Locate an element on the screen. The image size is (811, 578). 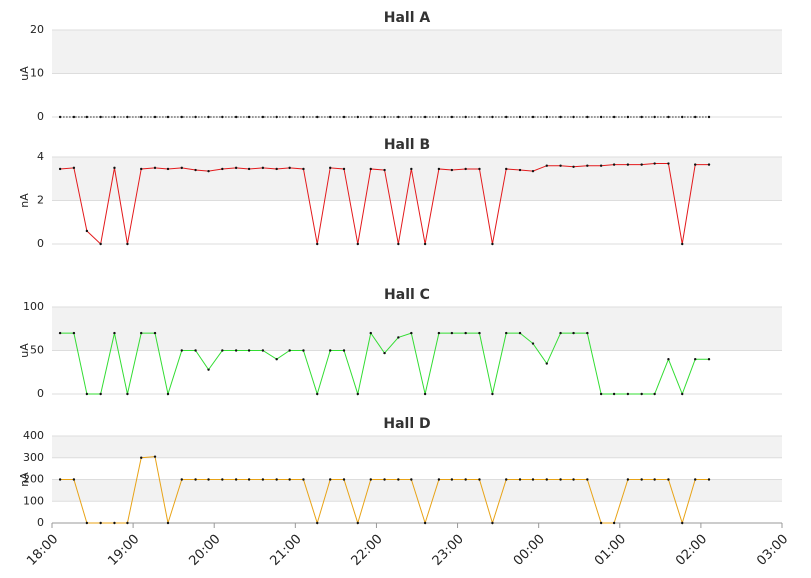
y-tick-label: 50 is located at coordinates (37, 350).